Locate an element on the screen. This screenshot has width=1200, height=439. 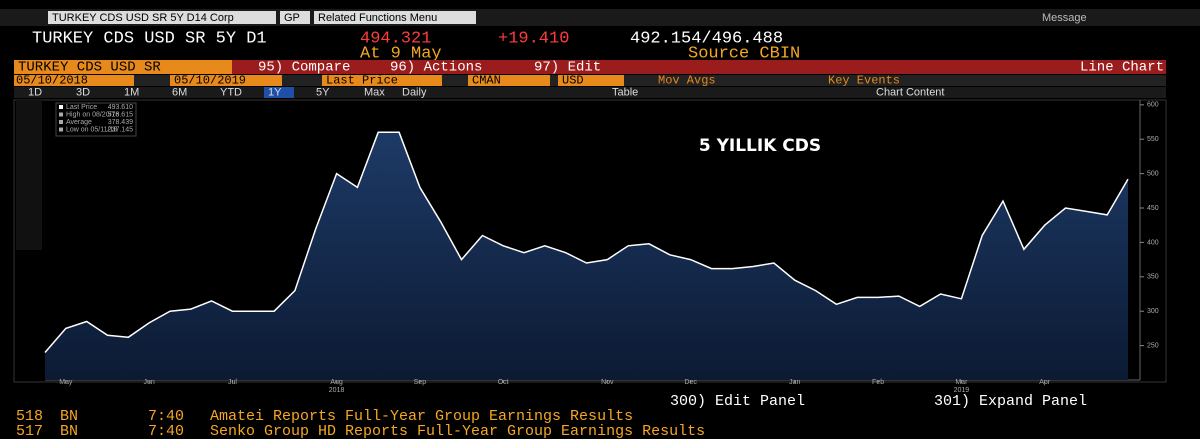
y-tick-label: 550 is located at coordinates (1153, 139).